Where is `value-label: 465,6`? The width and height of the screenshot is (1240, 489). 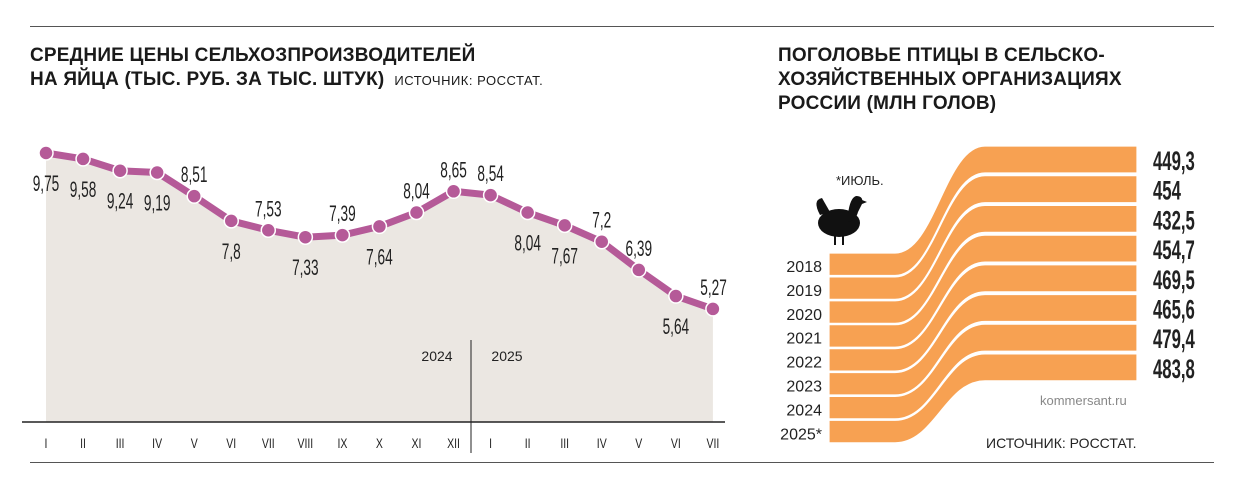
value-label: 465,6 is located at coordinates (1174, 309).